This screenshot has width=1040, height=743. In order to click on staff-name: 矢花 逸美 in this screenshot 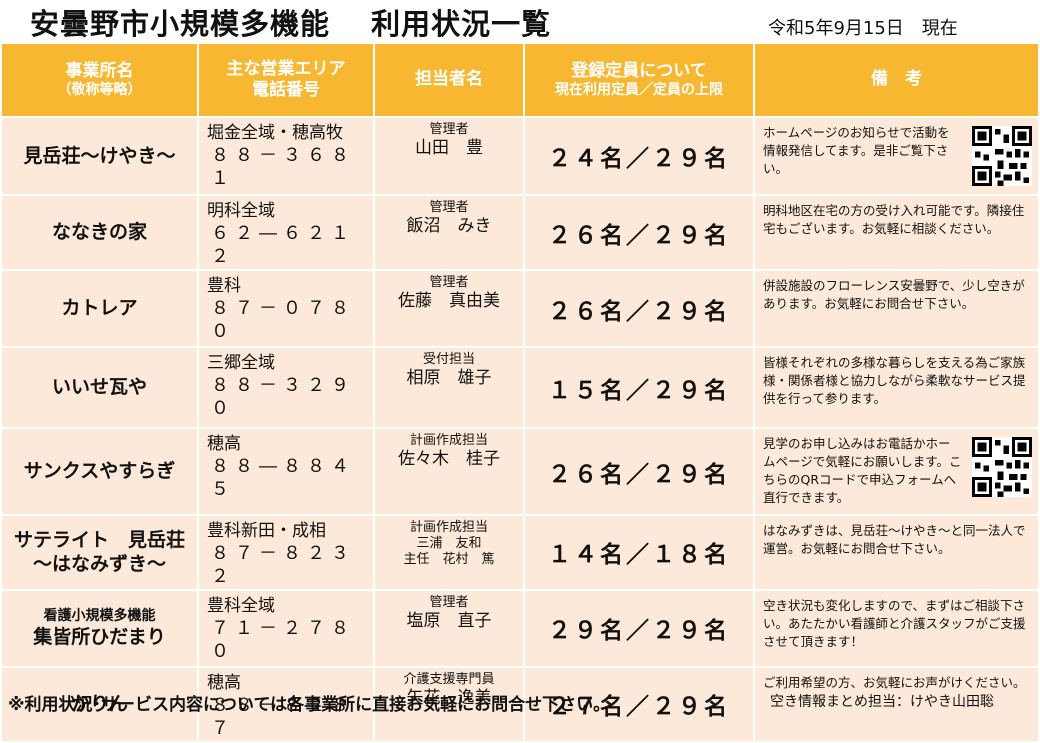, I will do `click(449, 698)`.